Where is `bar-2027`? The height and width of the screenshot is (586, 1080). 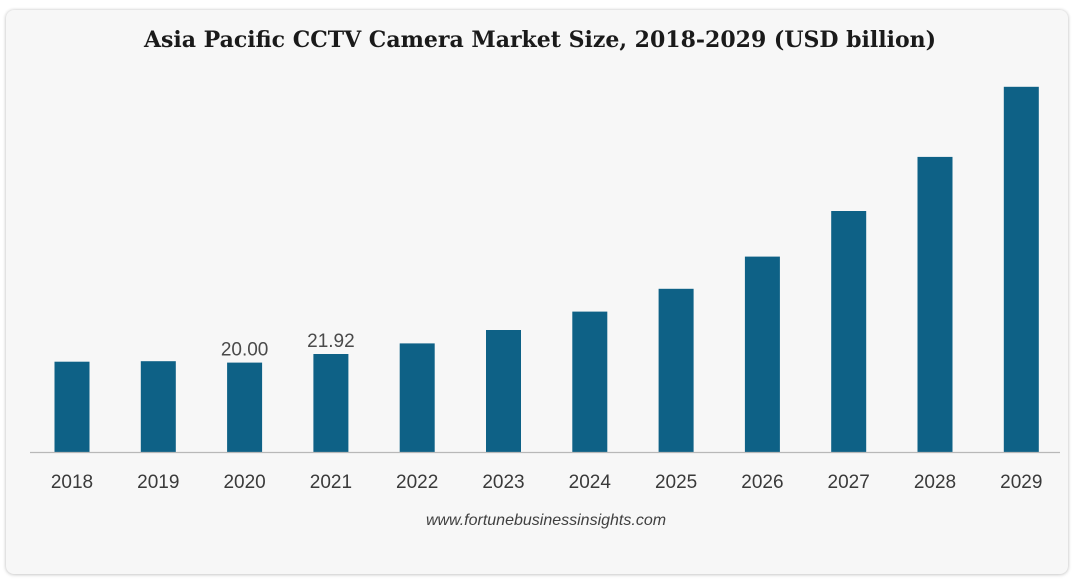 bar-2027 is located at coordinates (849, 331).